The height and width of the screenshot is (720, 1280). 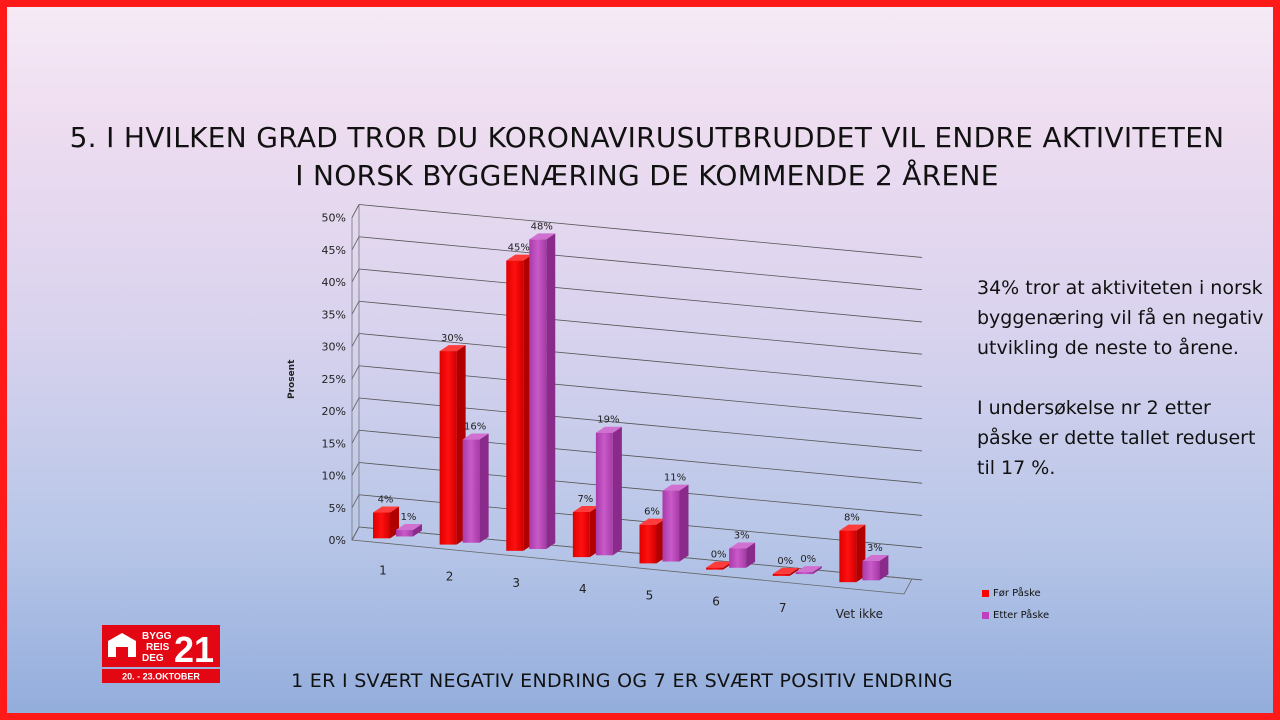 I want to click on y-tick-label: 0%, so click(x=337, y=540).